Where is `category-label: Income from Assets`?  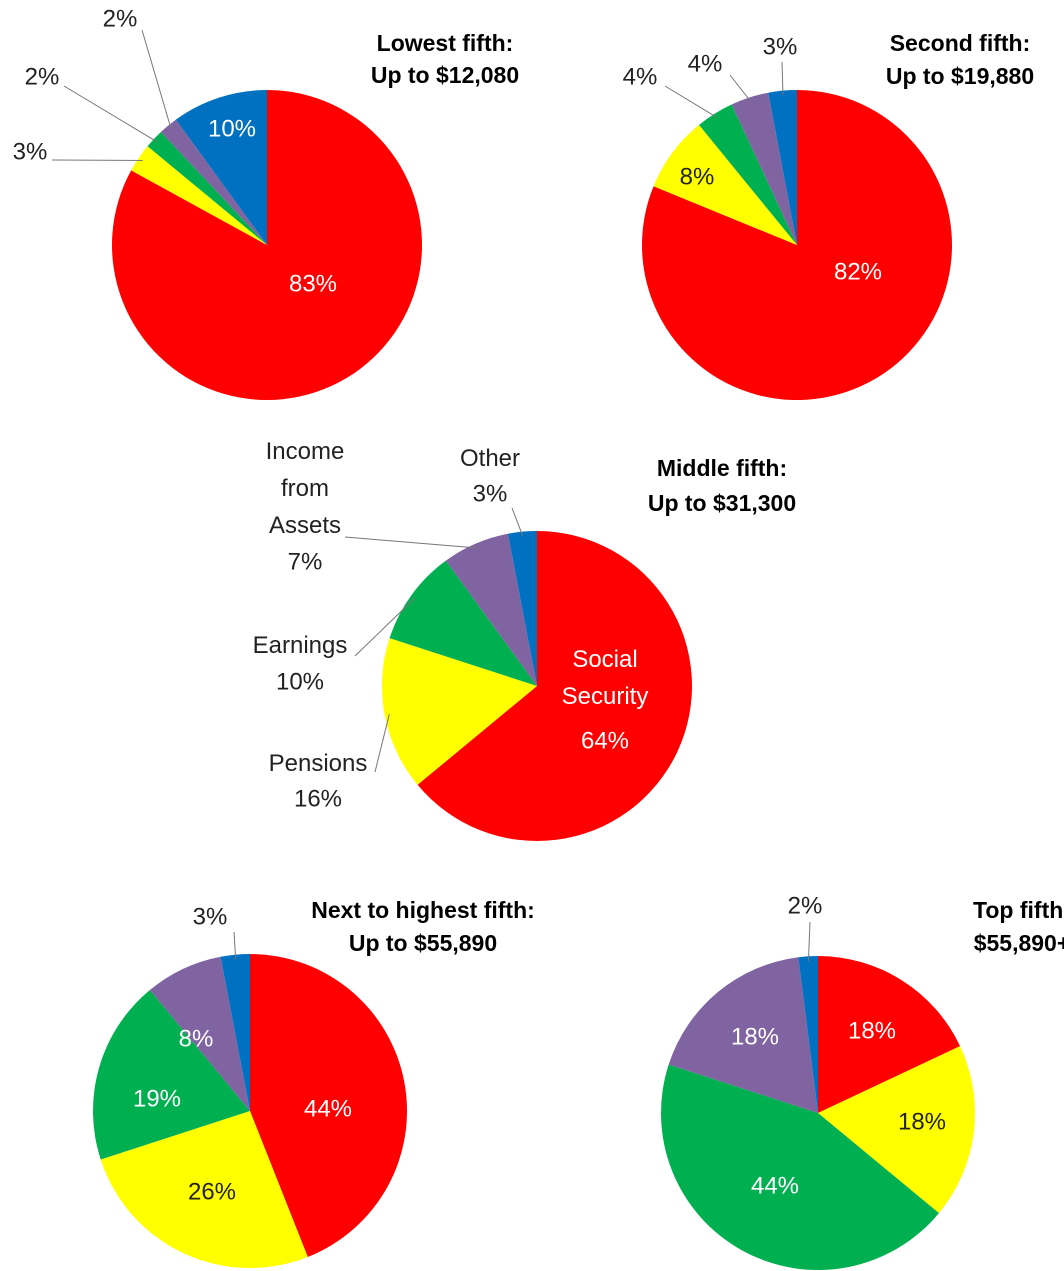
category-label: Income from Assets is located at coordinates (305, 488).